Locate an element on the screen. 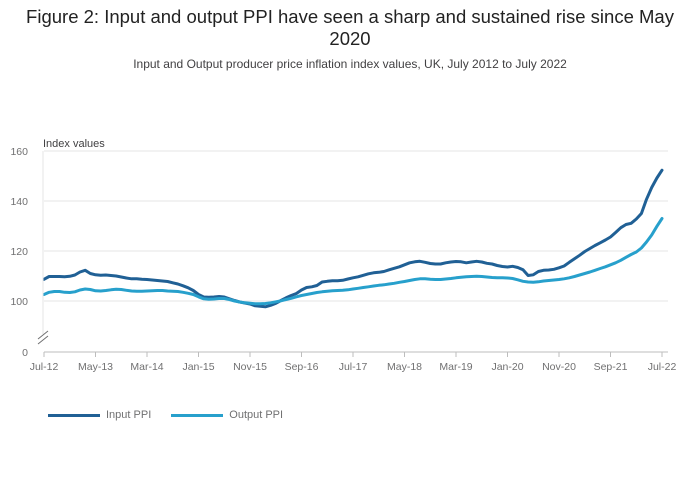  legend-label-input-ppi: Input PPI is located at coordinates (129, 415).